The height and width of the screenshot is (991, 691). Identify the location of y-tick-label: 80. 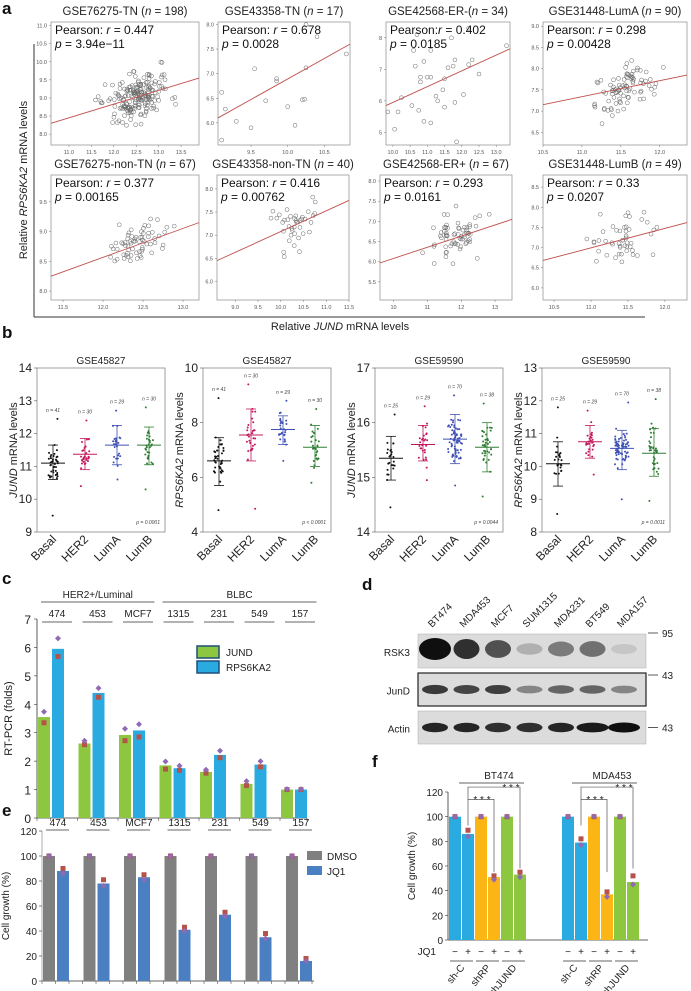
(438, 842).